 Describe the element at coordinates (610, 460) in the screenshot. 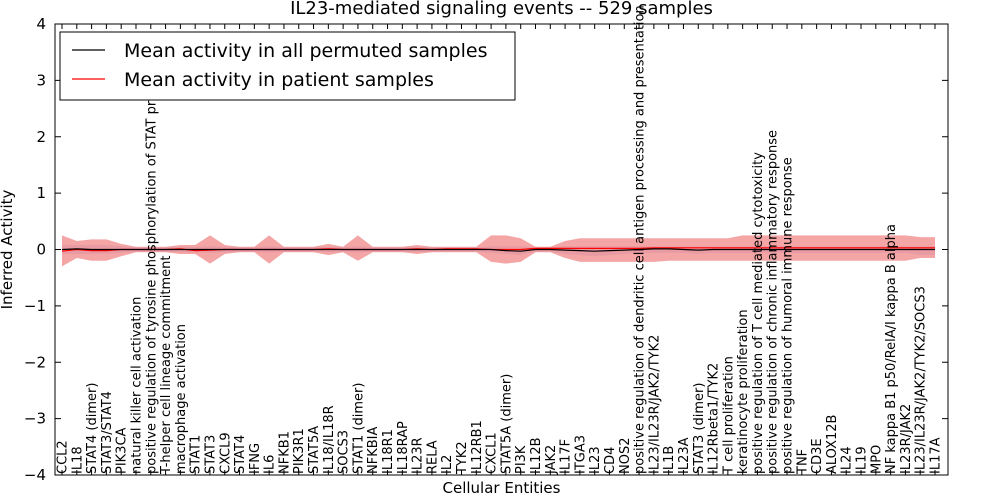

I see `category-label: CD4` at that location.